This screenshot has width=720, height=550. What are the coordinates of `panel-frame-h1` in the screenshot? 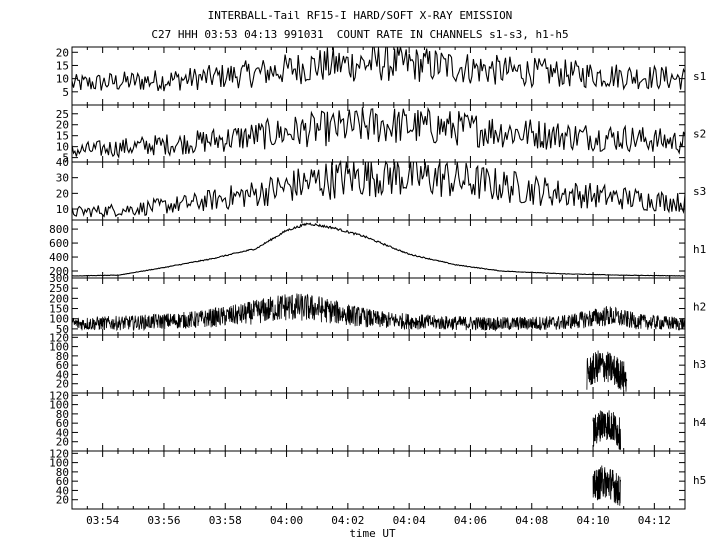 It's located at (378, 249).